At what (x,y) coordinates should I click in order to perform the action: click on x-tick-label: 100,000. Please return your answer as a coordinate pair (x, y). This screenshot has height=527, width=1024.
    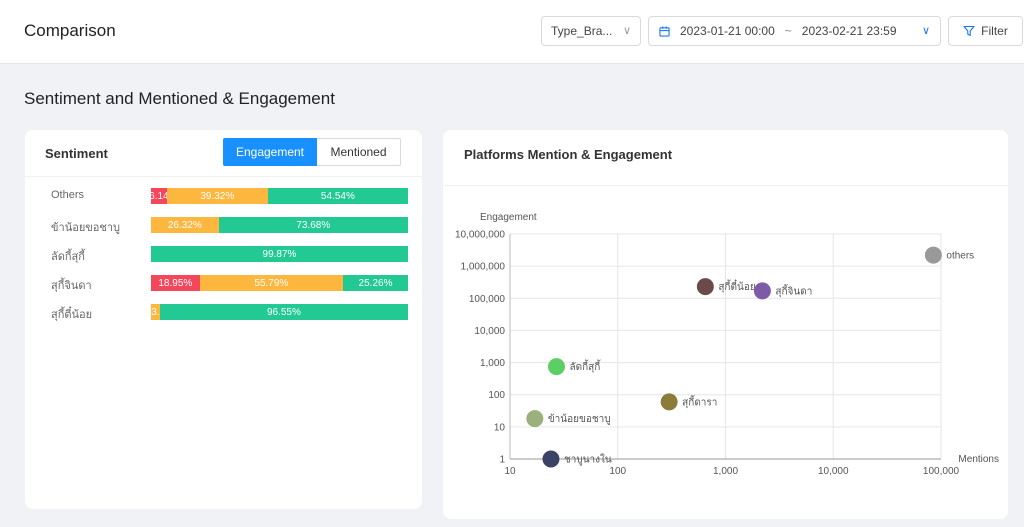
    Looking at the image, I should click on (941, 471).